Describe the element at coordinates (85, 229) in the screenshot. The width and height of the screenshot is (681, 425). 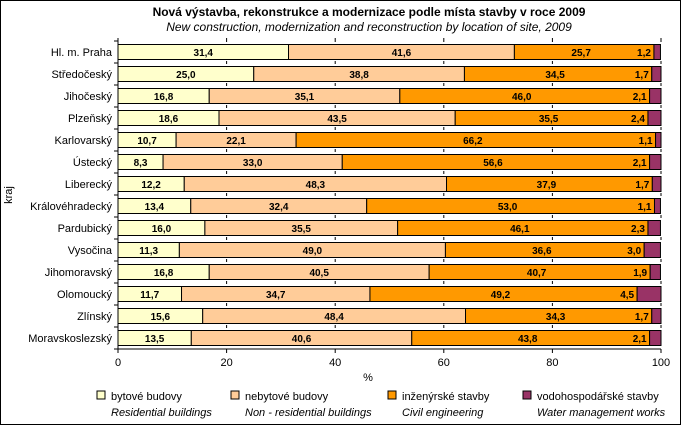
I see `category-label: Pardubický` at that location.